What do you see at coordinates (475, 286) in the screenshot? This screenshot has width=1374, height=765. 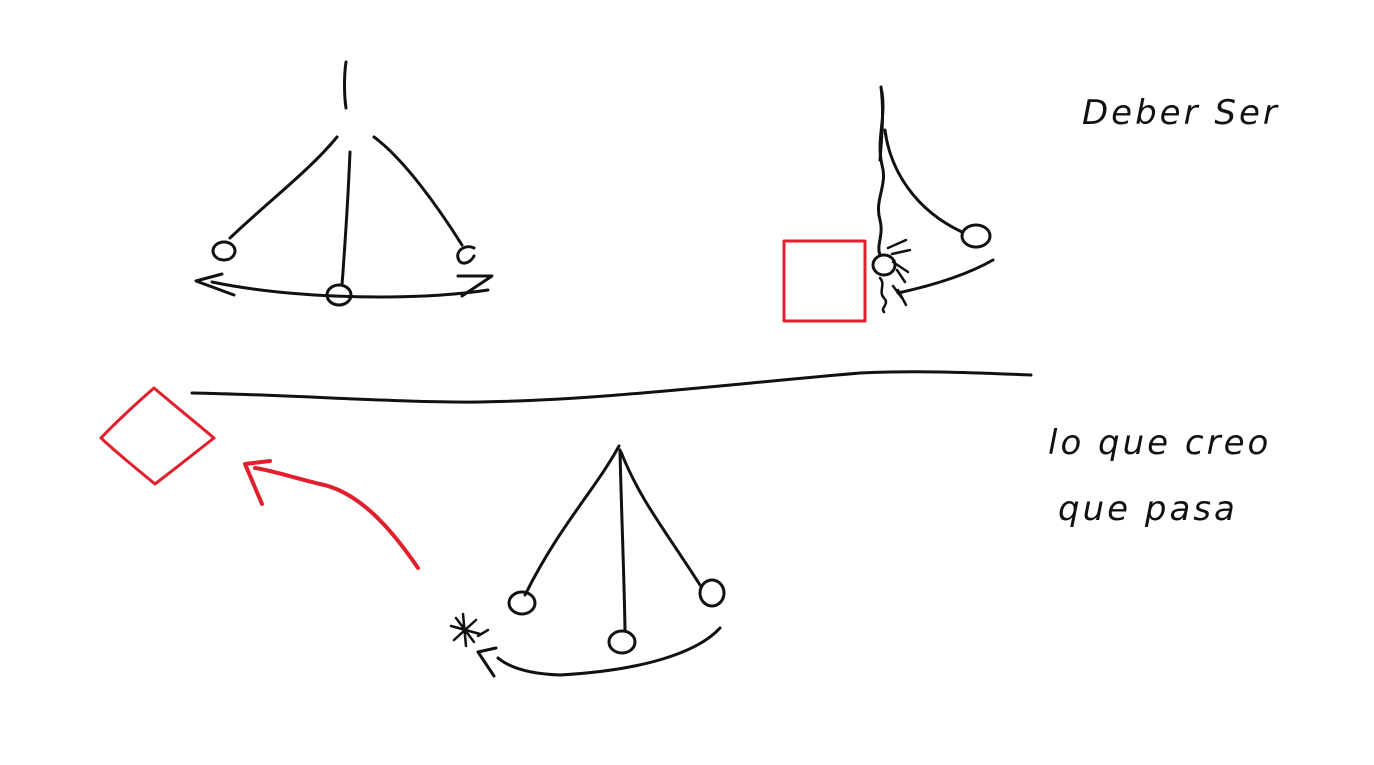 I see `swing-arrowhead-right` at bounding box center [475, 286].